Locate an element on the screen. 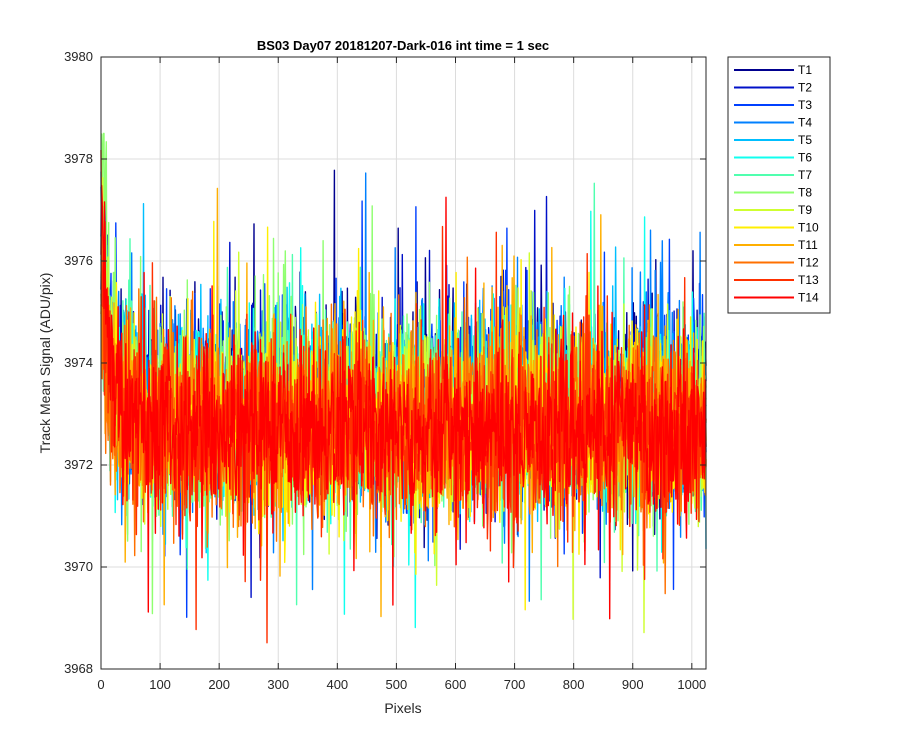 The height and width of the screenshot is (750, 900). legend-label-t12: T12 is located at coordinates (808, 263).